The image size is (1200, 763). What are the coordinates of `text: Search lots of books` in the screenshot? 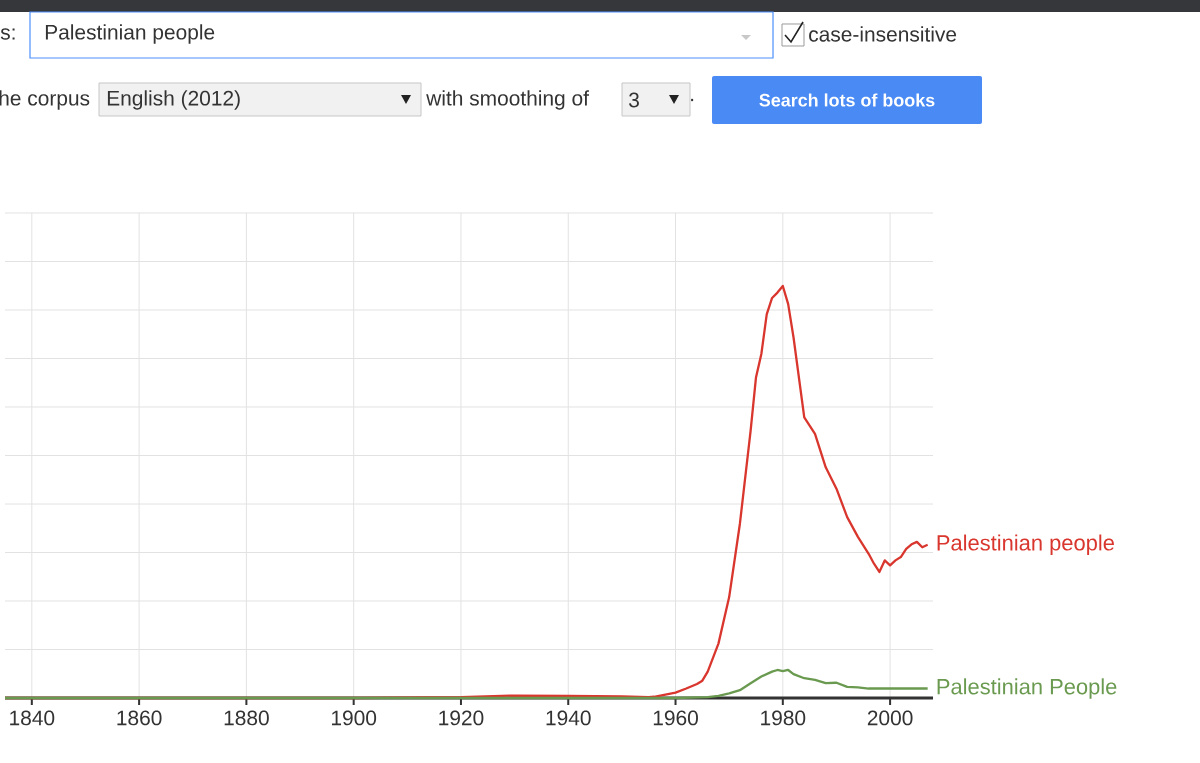 It's located at (847, 100).